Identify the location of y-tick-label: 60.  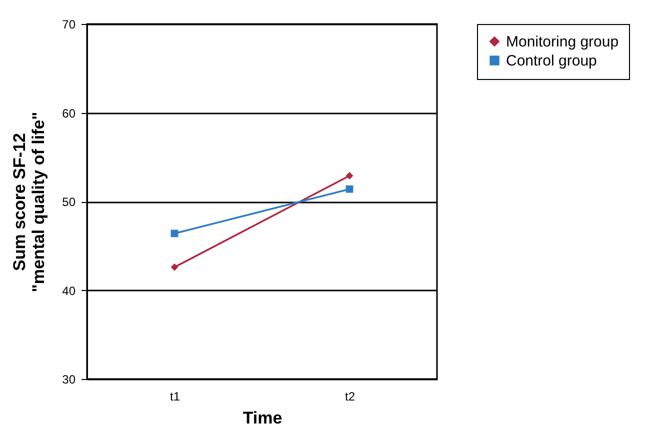
(69, 113).